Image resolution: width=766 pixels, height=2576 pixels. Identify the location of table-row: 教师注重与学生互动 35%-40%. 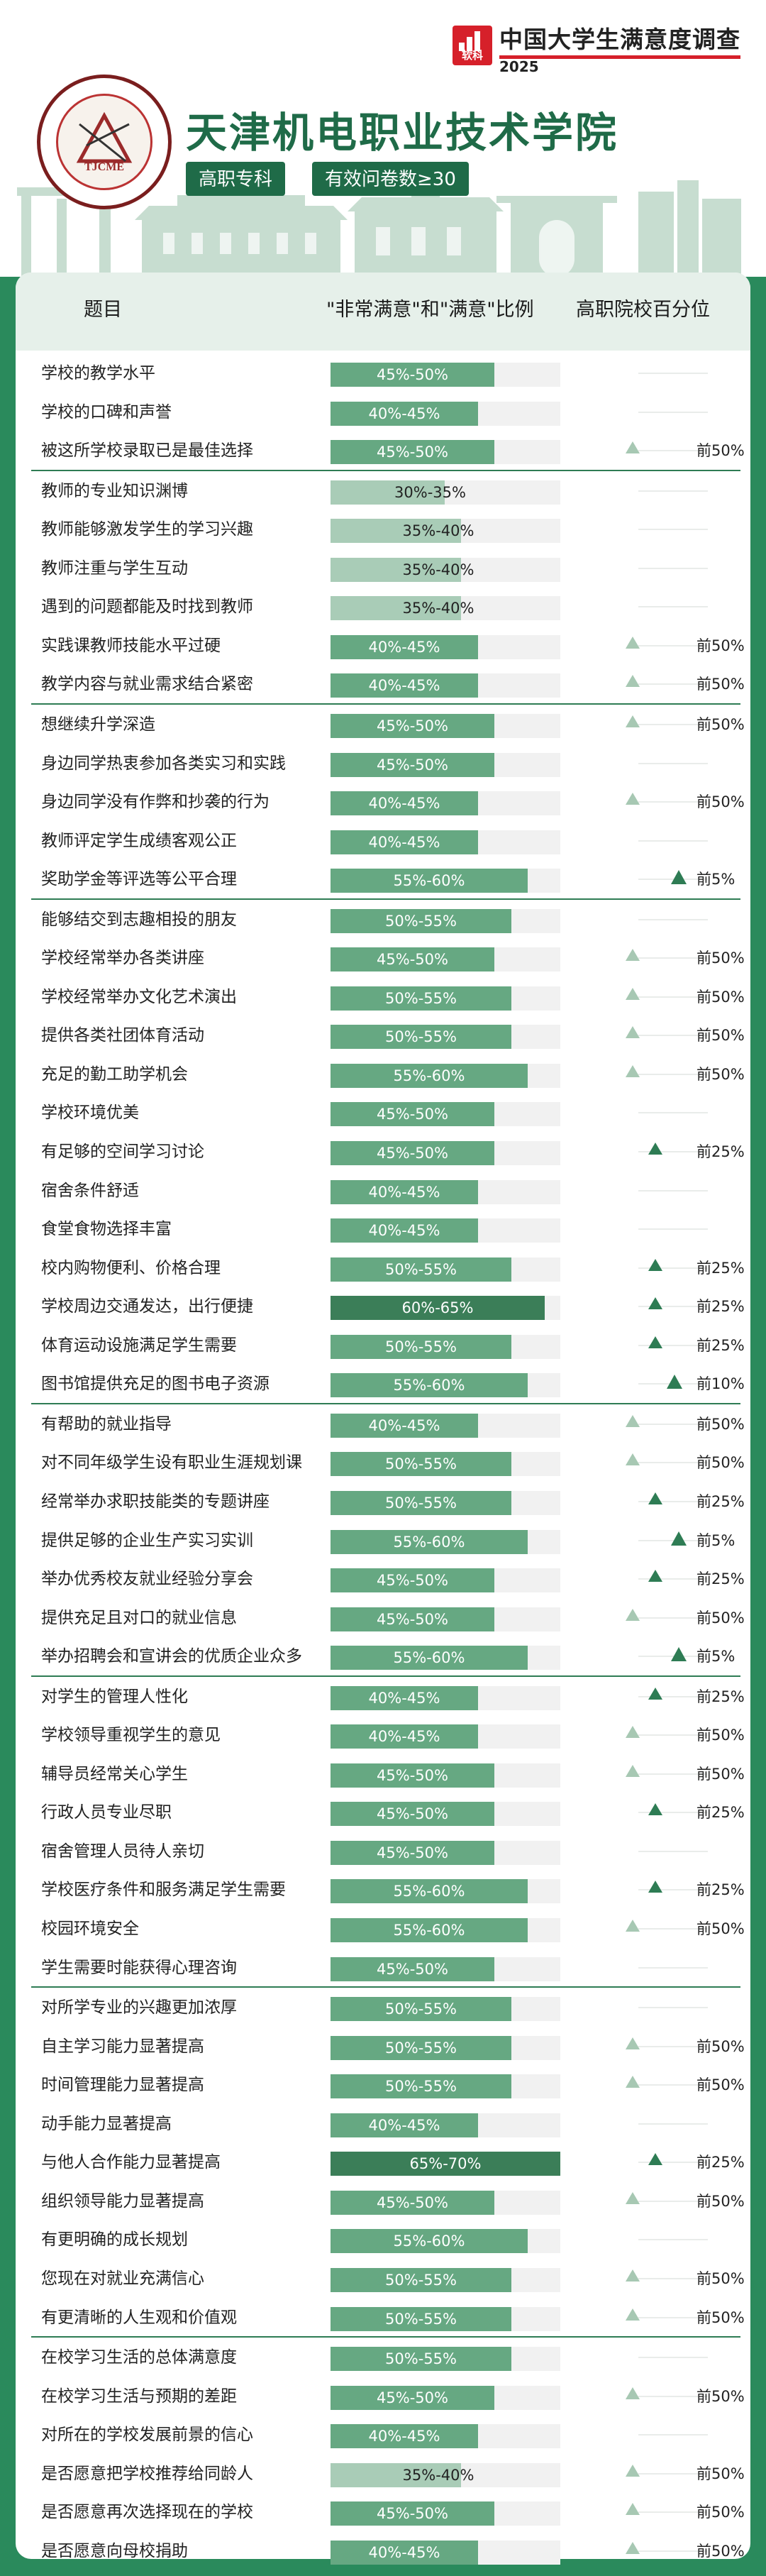
(383, 568).